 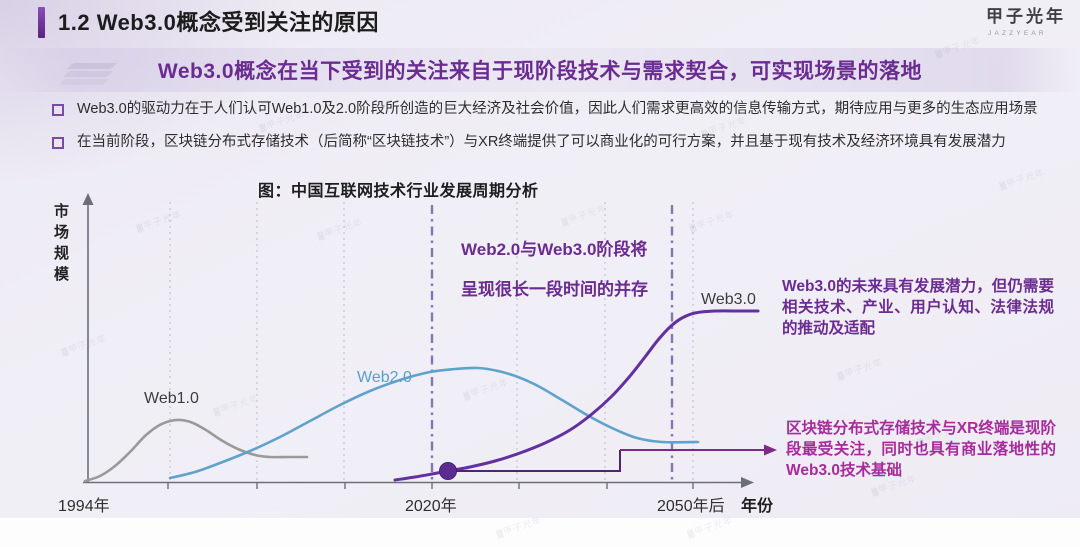 I want to click on step-callout-line, so click(x=536, y=461).